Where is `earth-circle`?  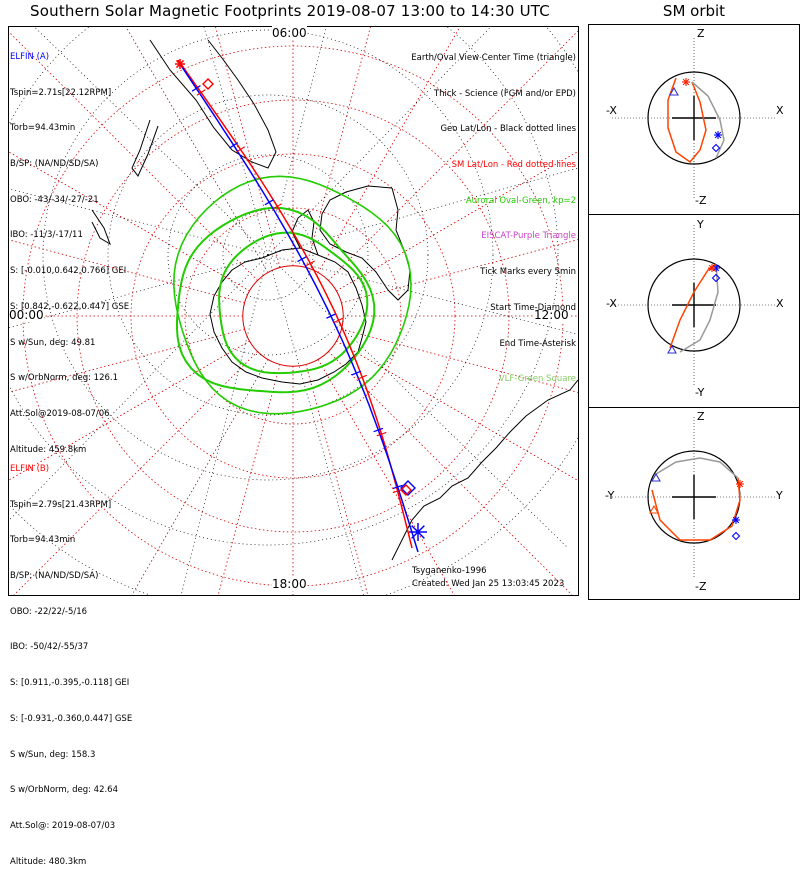 earth-circle is located at coordinates (694, 305).